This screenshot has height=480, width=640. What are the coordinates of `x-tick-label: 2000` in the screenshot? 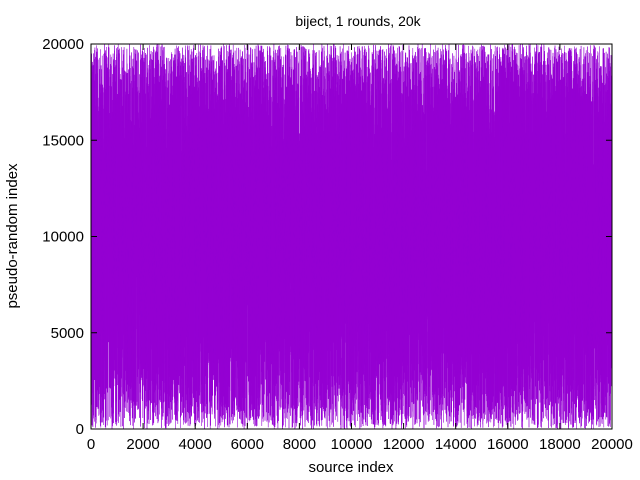 It's located at (142, 444).